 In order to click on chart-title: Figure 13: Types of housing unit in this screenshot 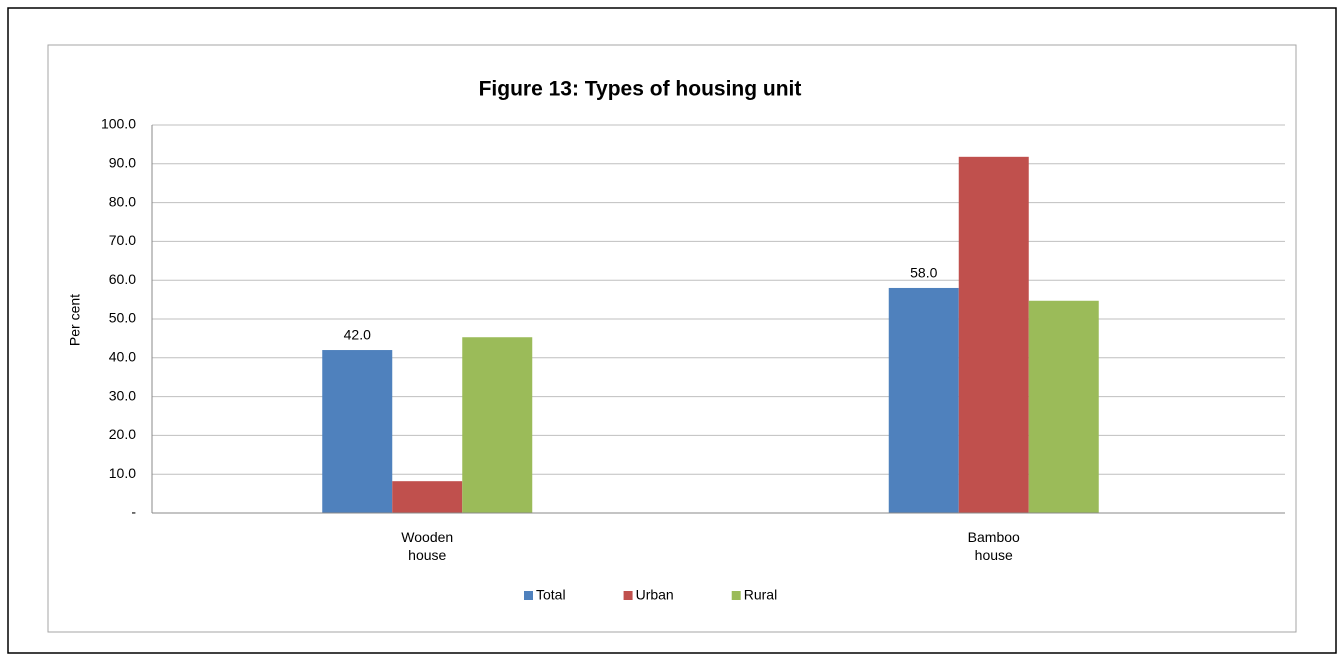, I will do `click(640, 89)`.